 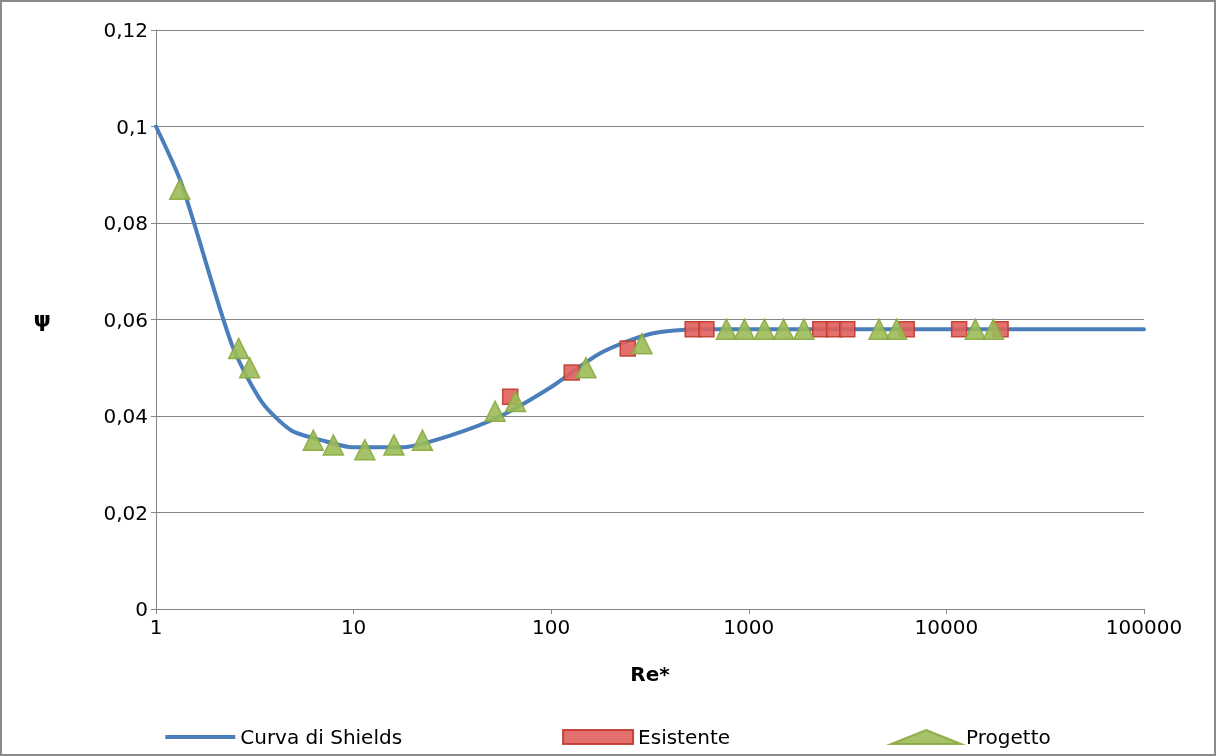 I want to click on x-tick-label: 1000, so click(x=749, y=627).